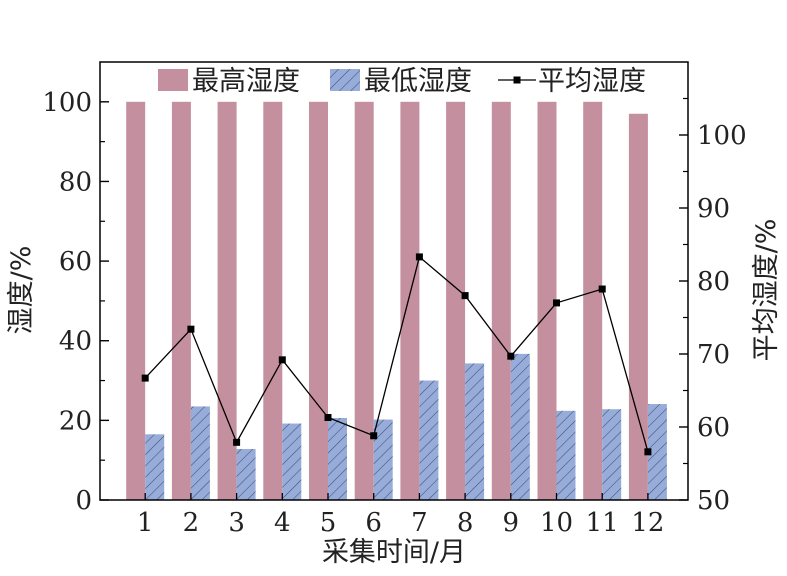 Image resolution: width=787 pixels, height=576 pixels. What do you see at coordinates (713, 306) in the screenshot?
I see `right-axis: 50 60 70 80 90 100` at bounding box center [713, 306].